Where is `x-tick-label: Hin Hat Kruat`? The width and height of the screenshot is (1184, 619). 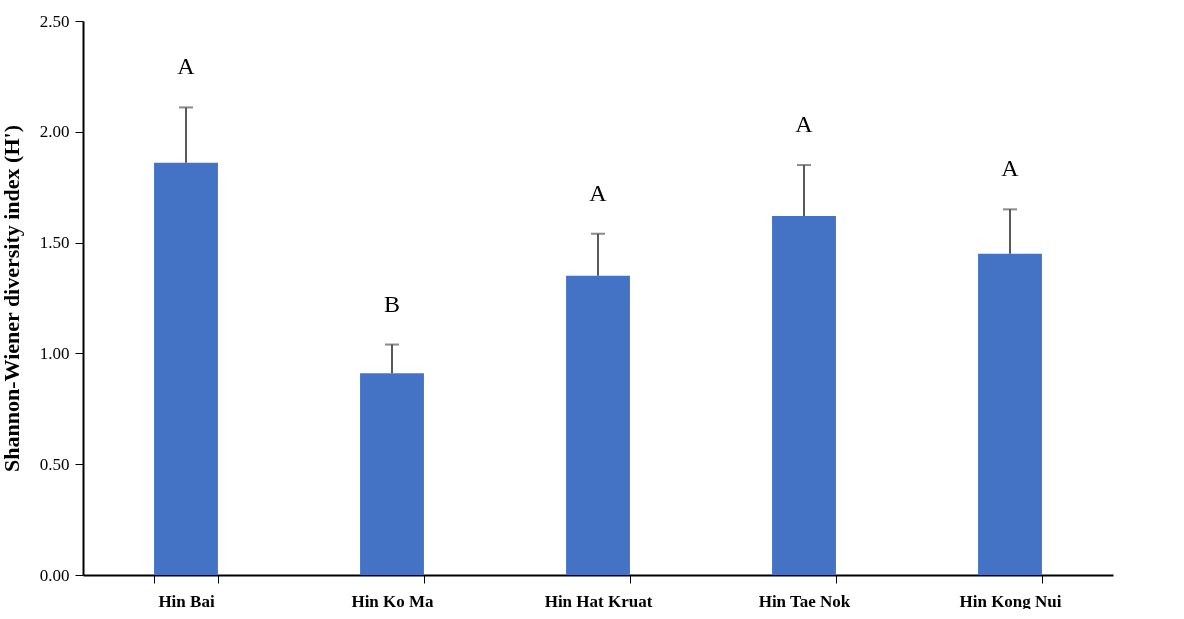 x-tick-label: Hin Hat Kruat is located at coordinates (598, 601).